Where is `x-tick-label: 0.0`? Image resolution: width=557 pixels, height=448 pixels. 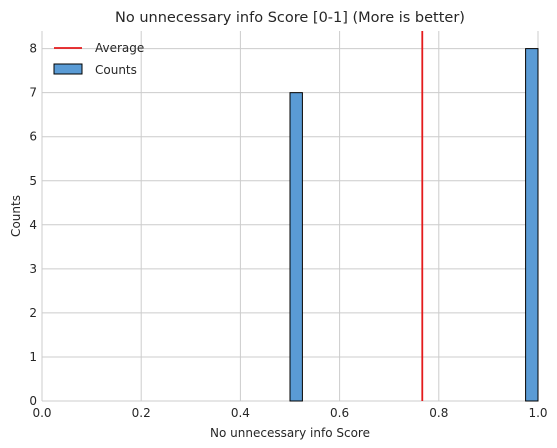
x-tick-label: 0.0 is located at coordinates (41, 413).